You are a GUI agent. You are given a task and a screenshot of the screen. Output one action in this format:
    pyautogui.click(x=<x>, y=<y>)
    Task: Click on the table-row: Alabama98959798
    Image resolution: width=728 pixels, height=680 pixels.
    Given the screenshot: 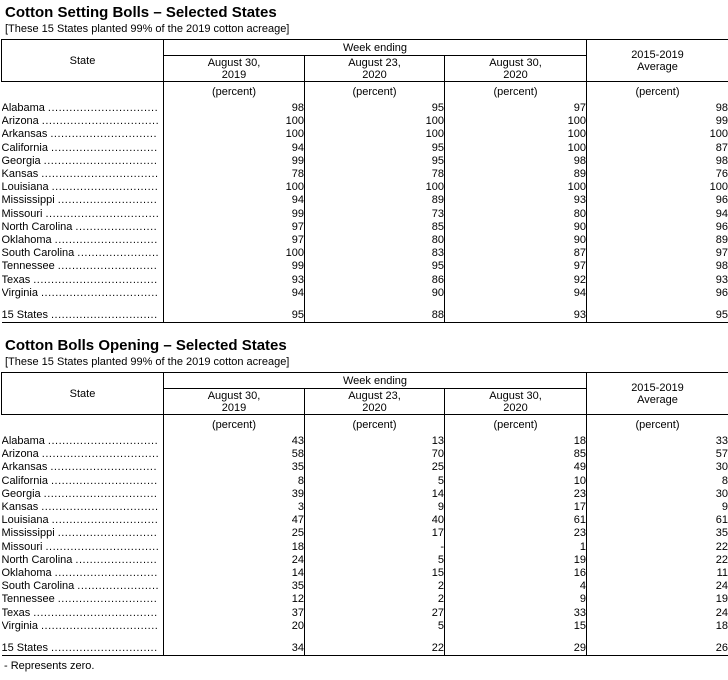 What is the action you would take?
    pyautogui.click(x=364, y=109)
    